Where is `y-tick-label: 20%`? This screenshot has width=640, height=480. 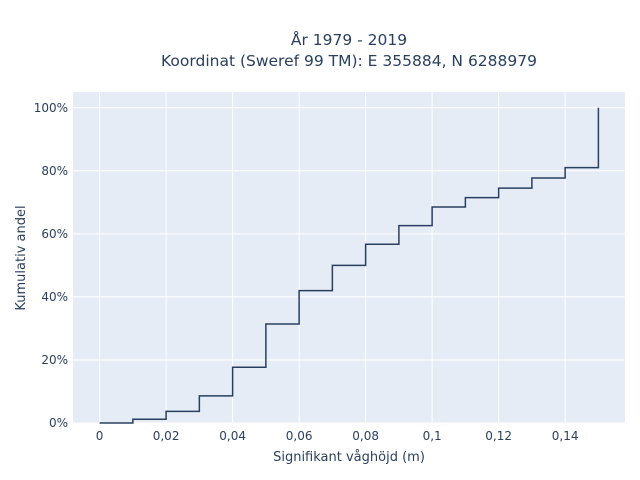 y-tick-label: 20% is located at coordinates (54, 360).